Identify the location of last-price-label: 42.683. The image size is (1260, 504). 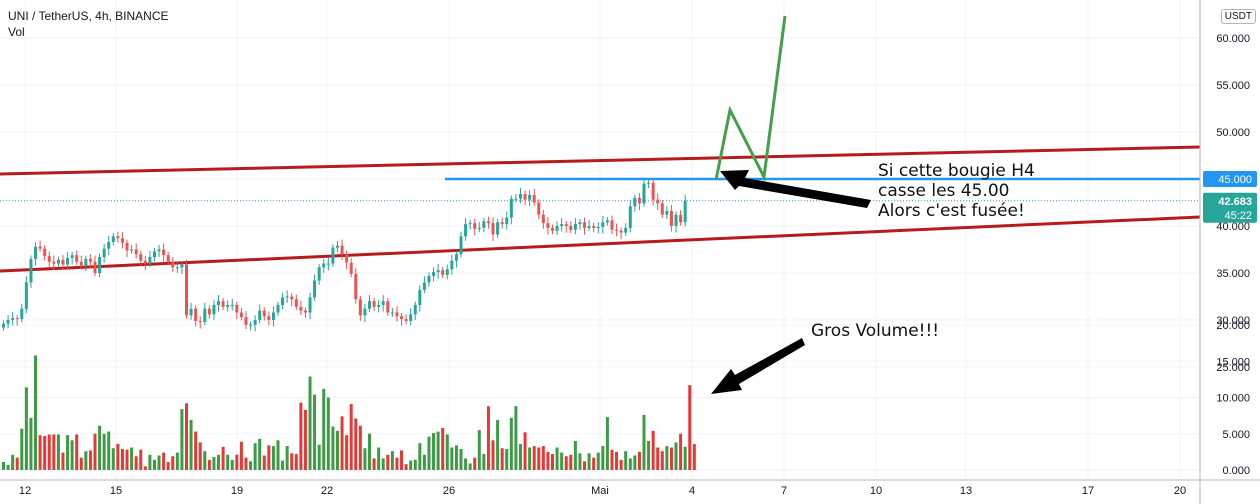
(1235, 202).